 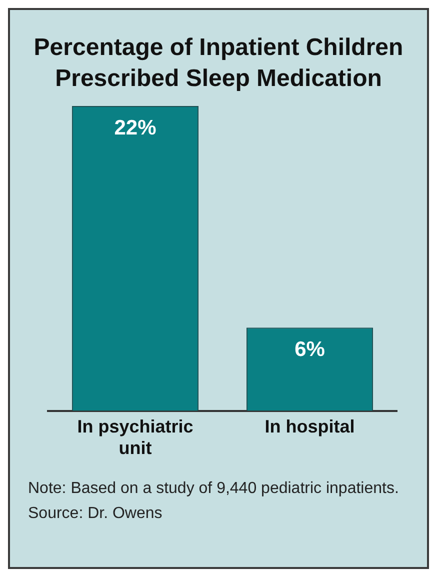 I want to click on text: Note: Based on a study of 9,440 pediatric inpatients., so click(x=214, y=489).